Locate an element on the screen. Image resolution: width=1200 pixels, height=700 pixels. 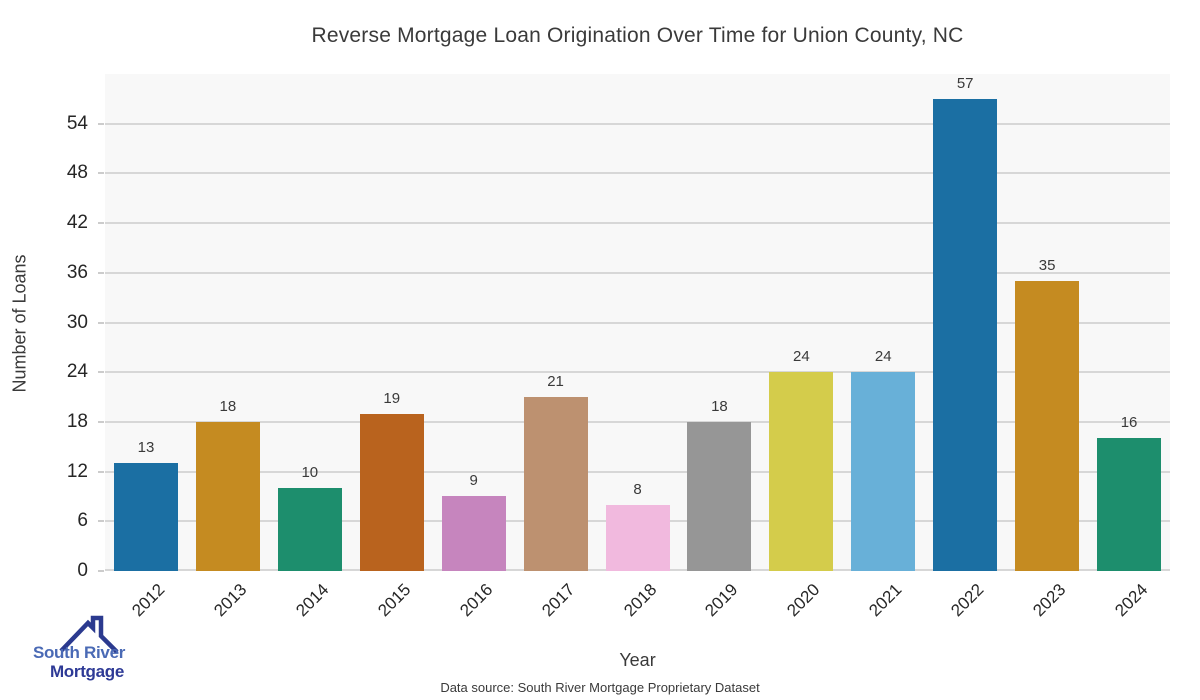
bar-2024 is located at coordinates (1129, 504).